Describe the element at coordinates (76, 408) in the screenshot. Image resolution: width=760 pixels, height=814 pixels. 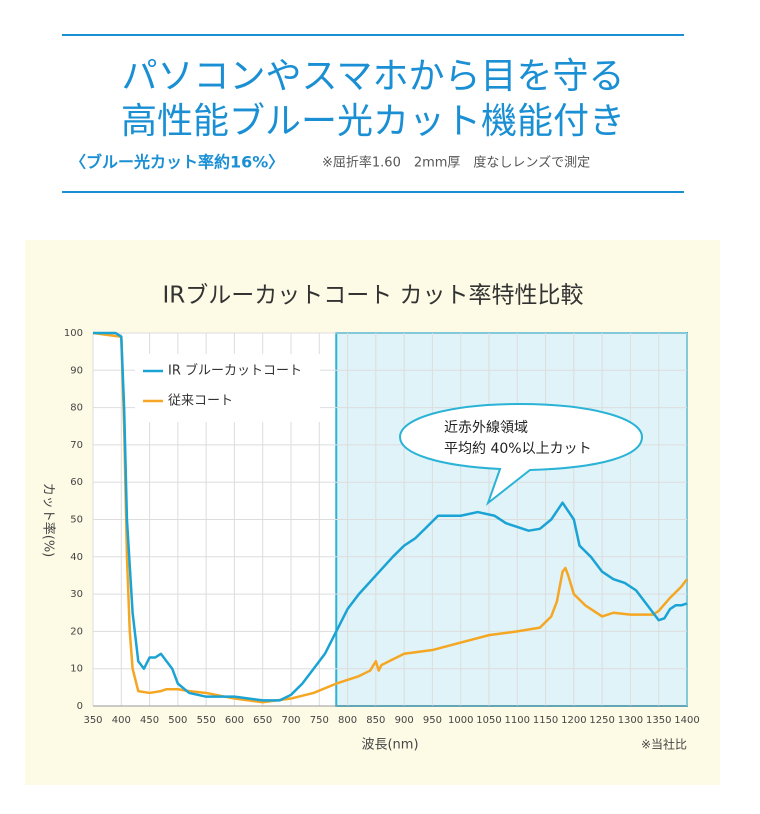
I see `y-tick-label: 80` at that location.